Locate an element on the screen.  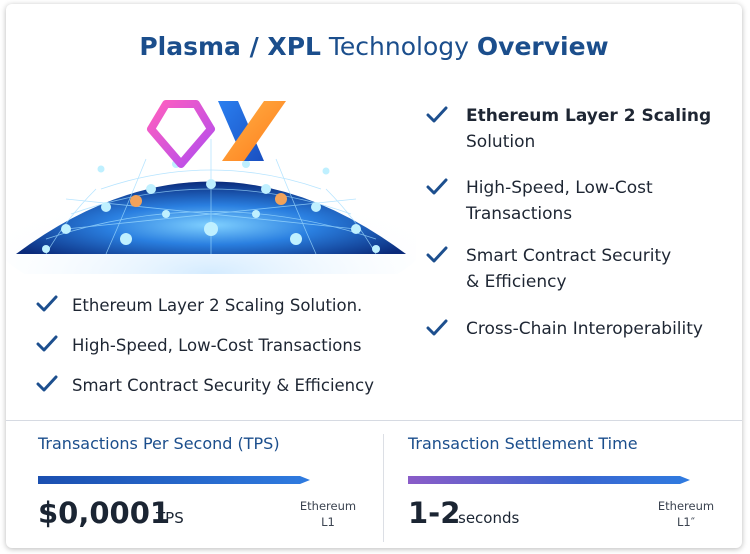
tps-progress-bar is located at coordinates (174, 480).